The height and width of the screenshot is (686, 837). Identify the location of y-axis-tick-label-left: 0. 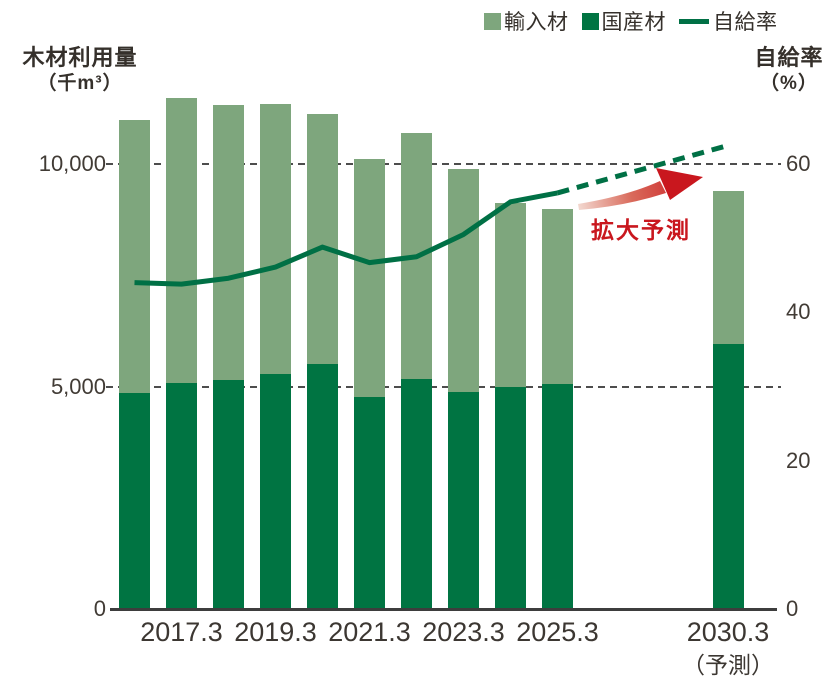
(99, 608).